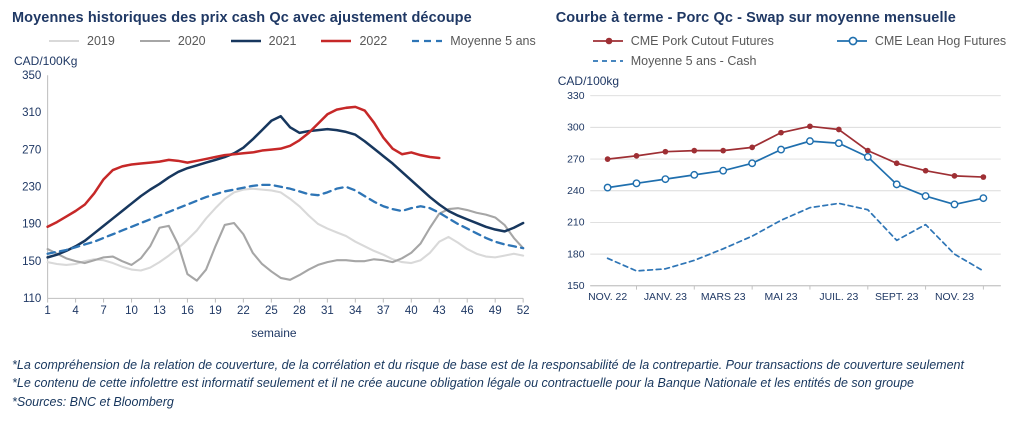  Describe the element at coordinates (607, 297) in the screenshot. I see `svg-text: NOV. 22` at that location.